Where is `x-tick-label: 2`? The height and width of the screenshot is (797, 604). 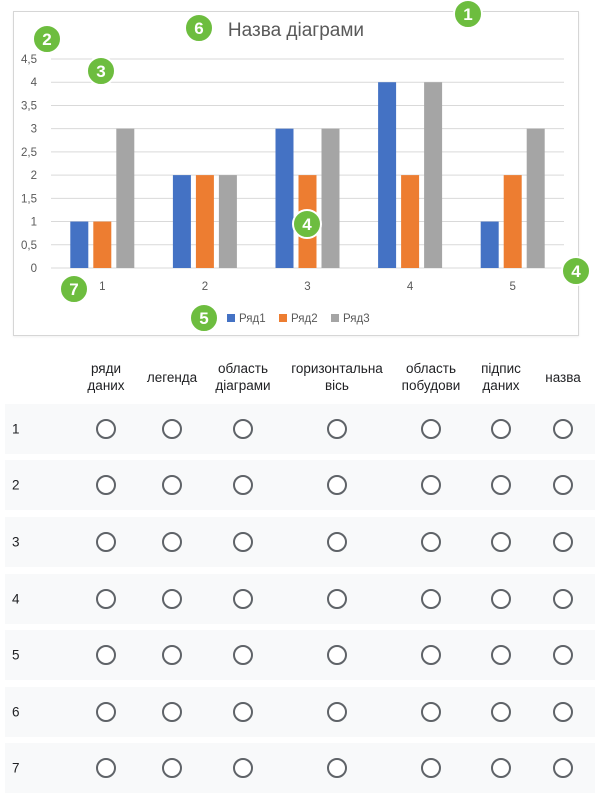 x-tick-label: 2 is located at coordinates (205, 287).